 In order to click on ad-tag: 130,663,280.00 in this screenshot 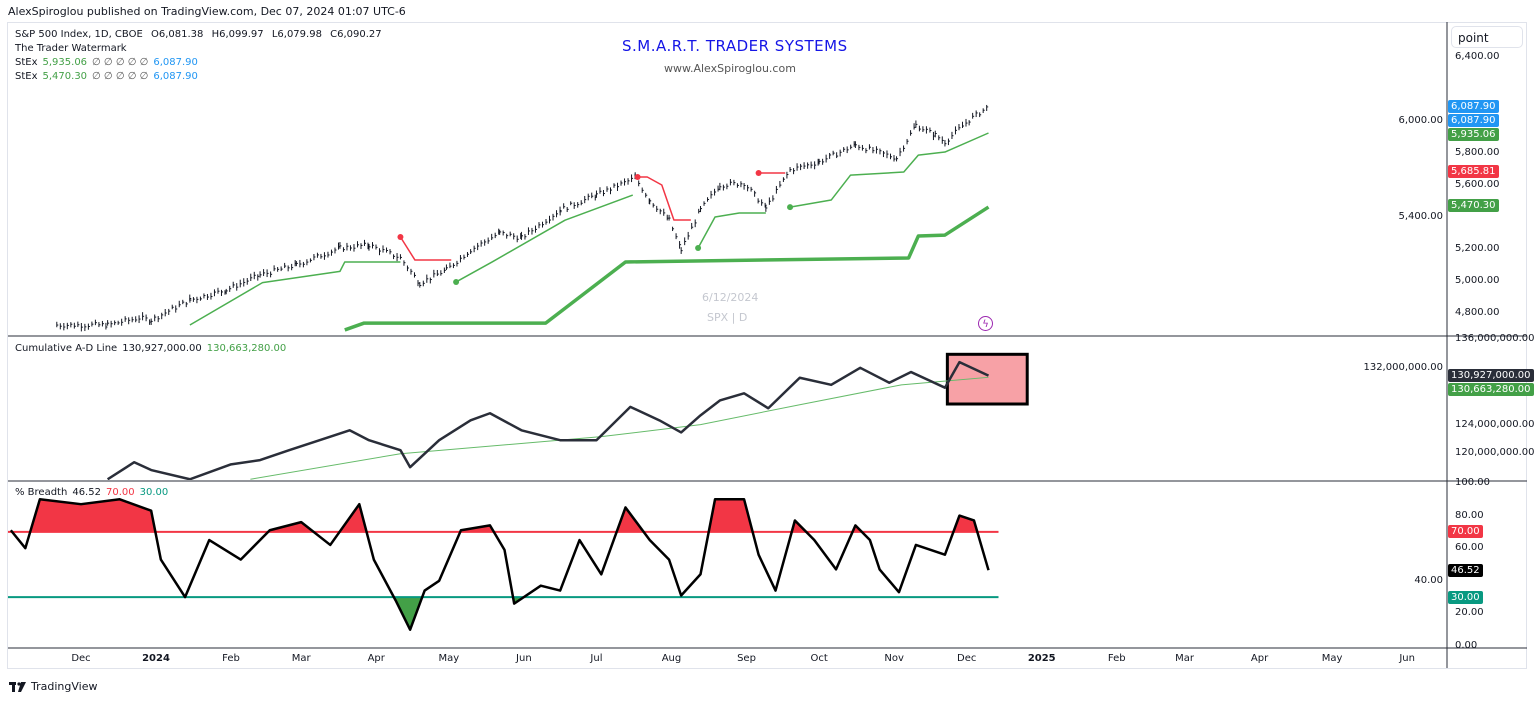, I will do `click(1491, 389)`.